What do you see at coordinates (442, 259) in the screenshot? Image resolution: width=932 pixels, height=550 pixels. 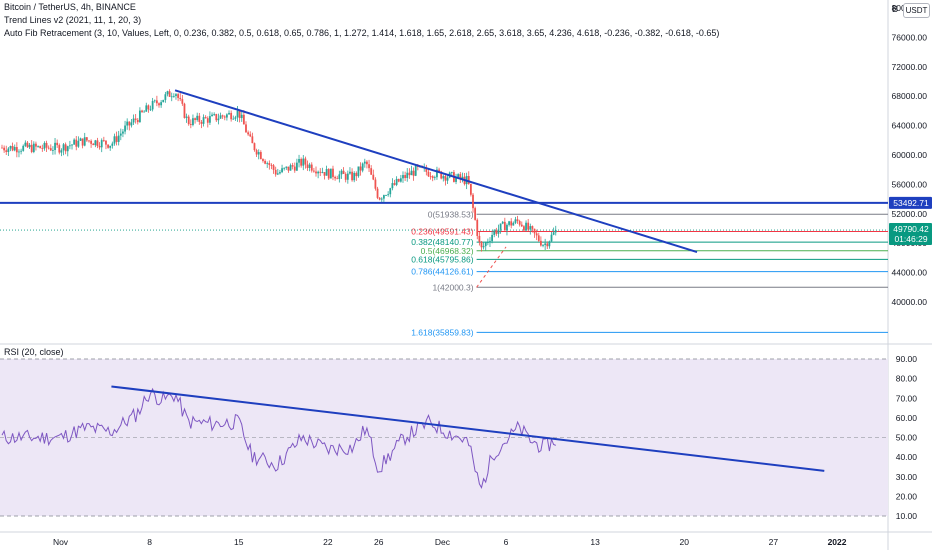 I see `fib-level-label: 0.618(45795.86)` at bounding box center [442, 259].